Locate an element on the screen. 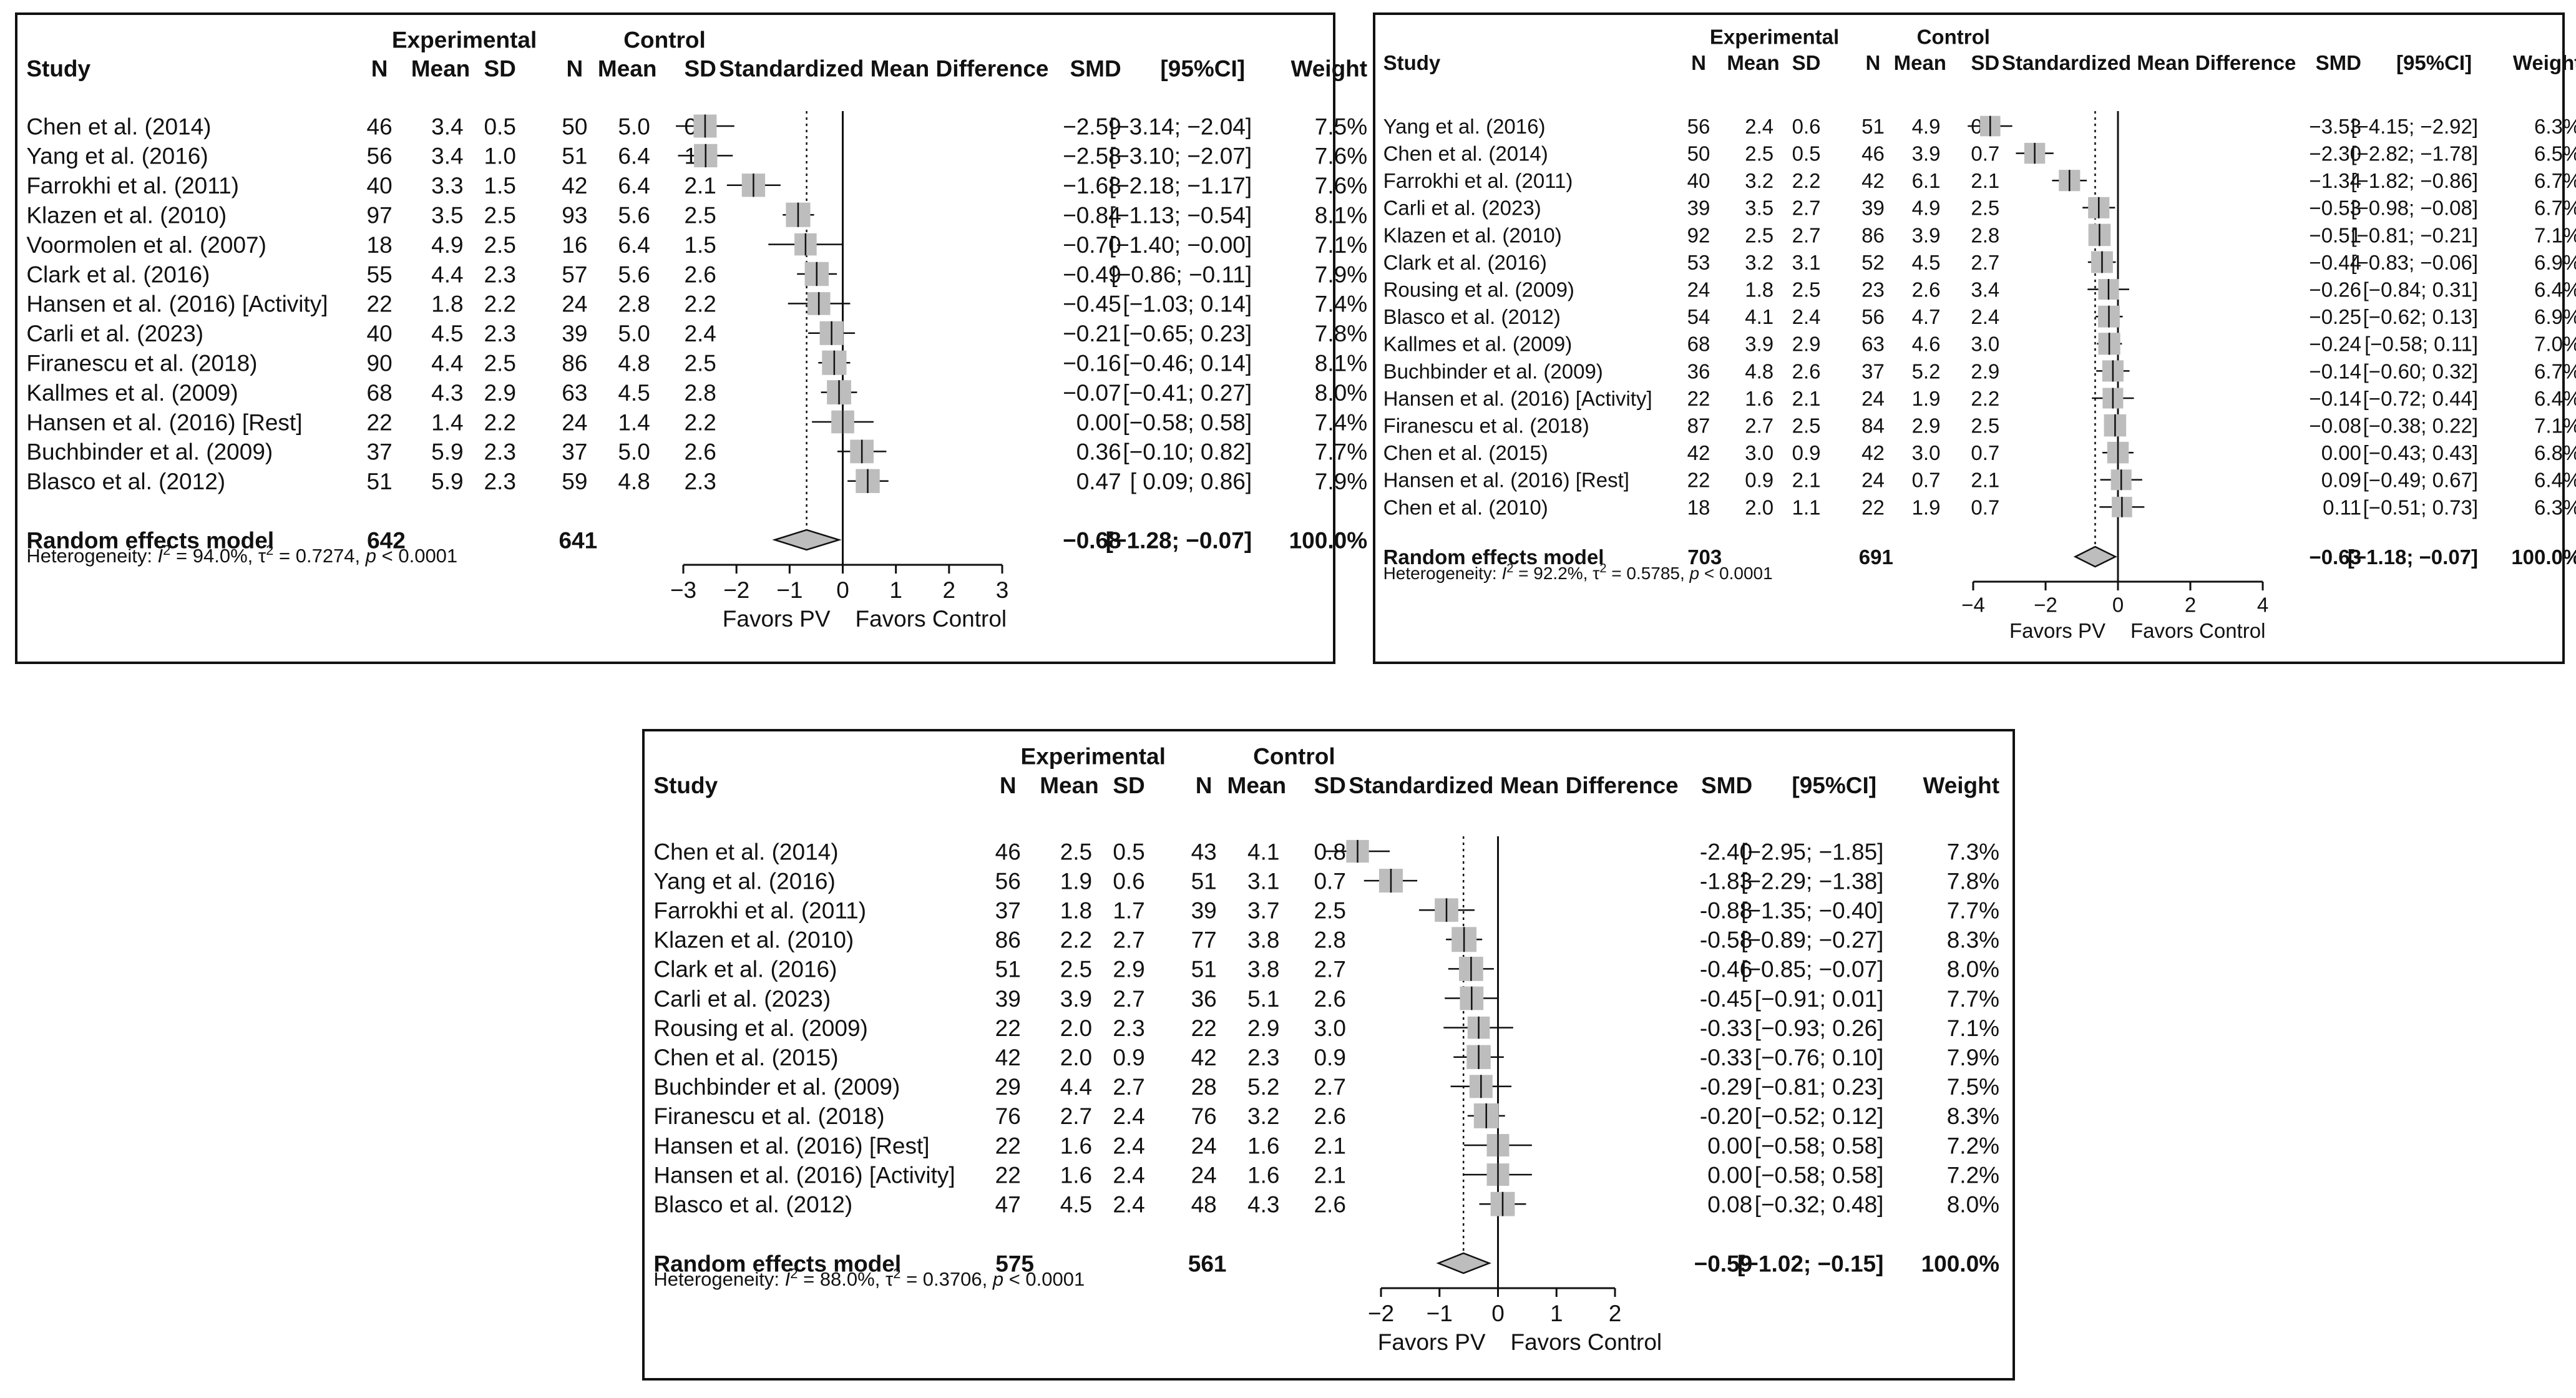 This screenshot has width=2576, height=1398. smd-value: −0.14 is located at coordinates (2335, 371).